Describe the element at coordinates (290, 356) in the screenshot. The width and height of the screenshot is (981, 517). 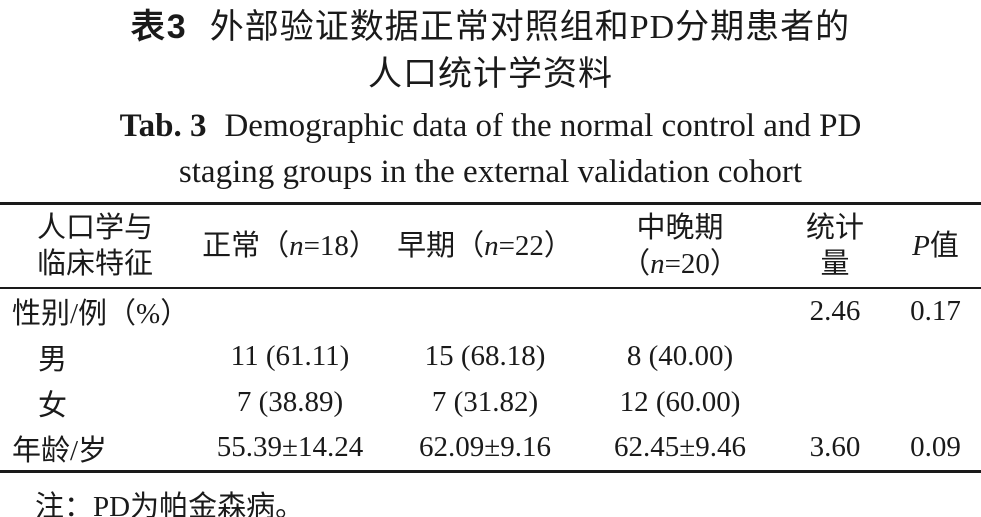
I see `cell-normal: 11 (61.11)` at that location.